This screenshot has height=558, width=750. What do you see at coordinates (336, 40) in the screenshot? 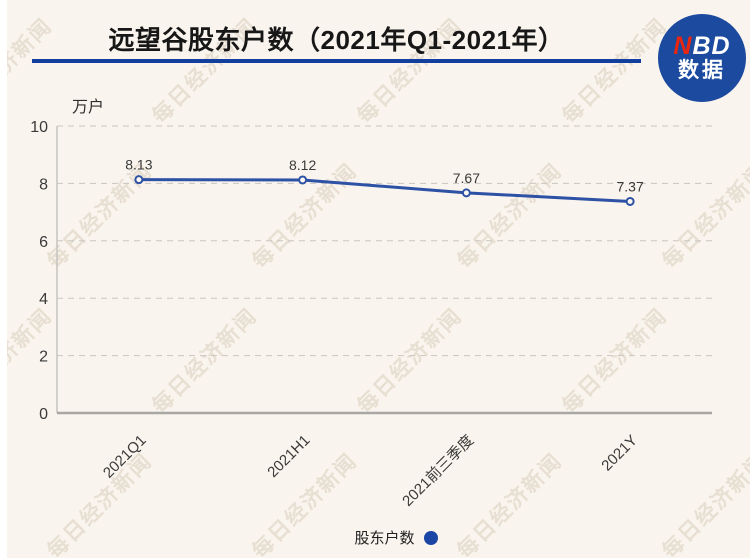
I see `chart-title: 远望谷股东户数（2021年Q1-2021年）` at bounding box center [336, 40].